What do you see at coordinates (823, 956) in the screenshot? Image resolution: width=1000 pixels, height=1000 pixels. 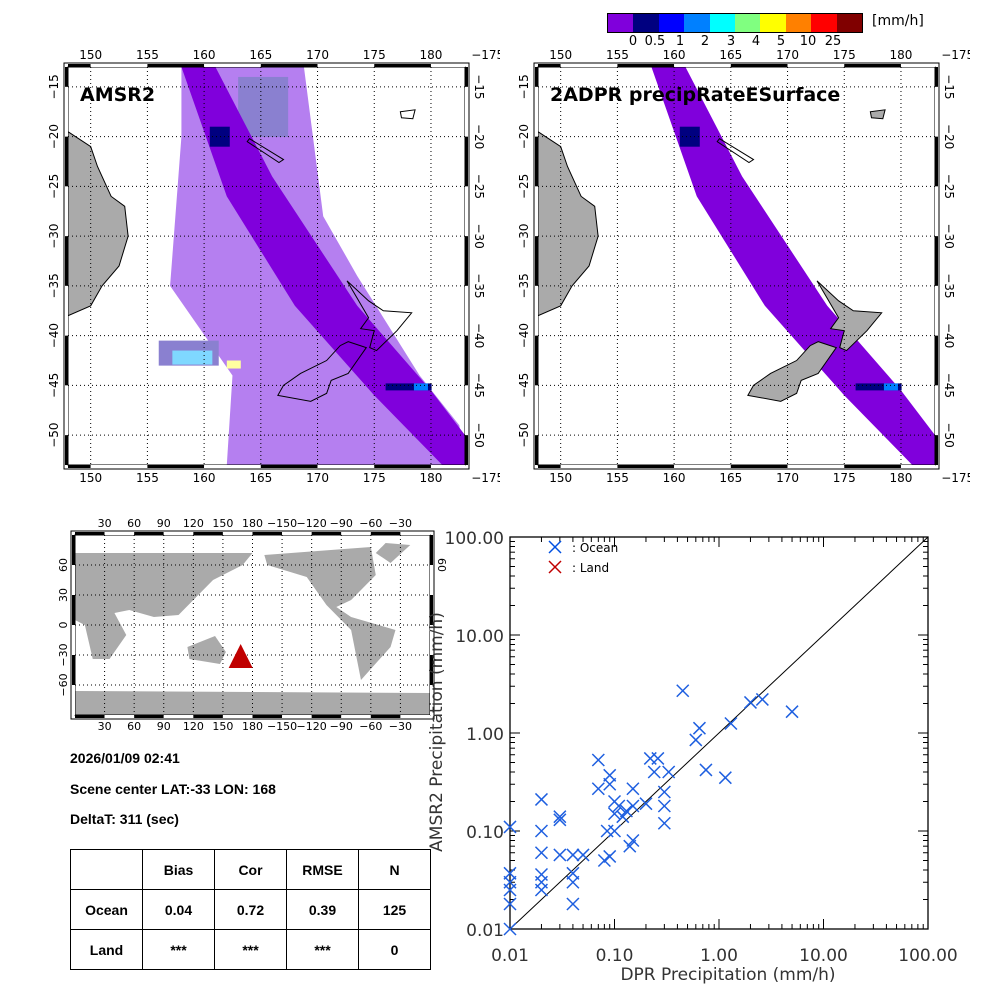 I see `x-tick-label: 10.00` at bounding box center [823, 956].